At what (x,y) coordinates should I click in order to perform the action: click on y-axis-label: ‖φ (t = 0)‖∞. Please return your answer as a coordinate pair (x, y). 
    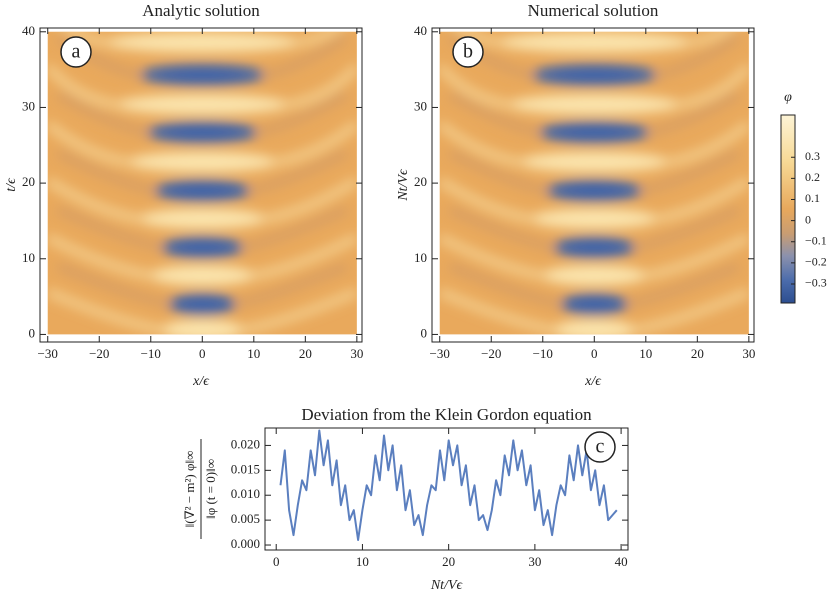
    Looking at the image, I should click on (210, 489).